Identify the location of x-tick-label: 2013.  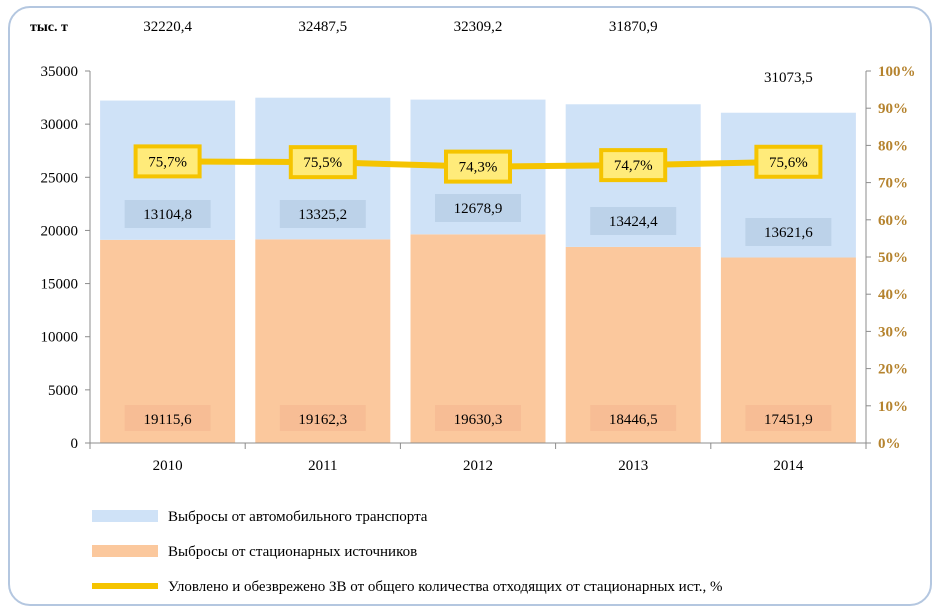
(633, 466).